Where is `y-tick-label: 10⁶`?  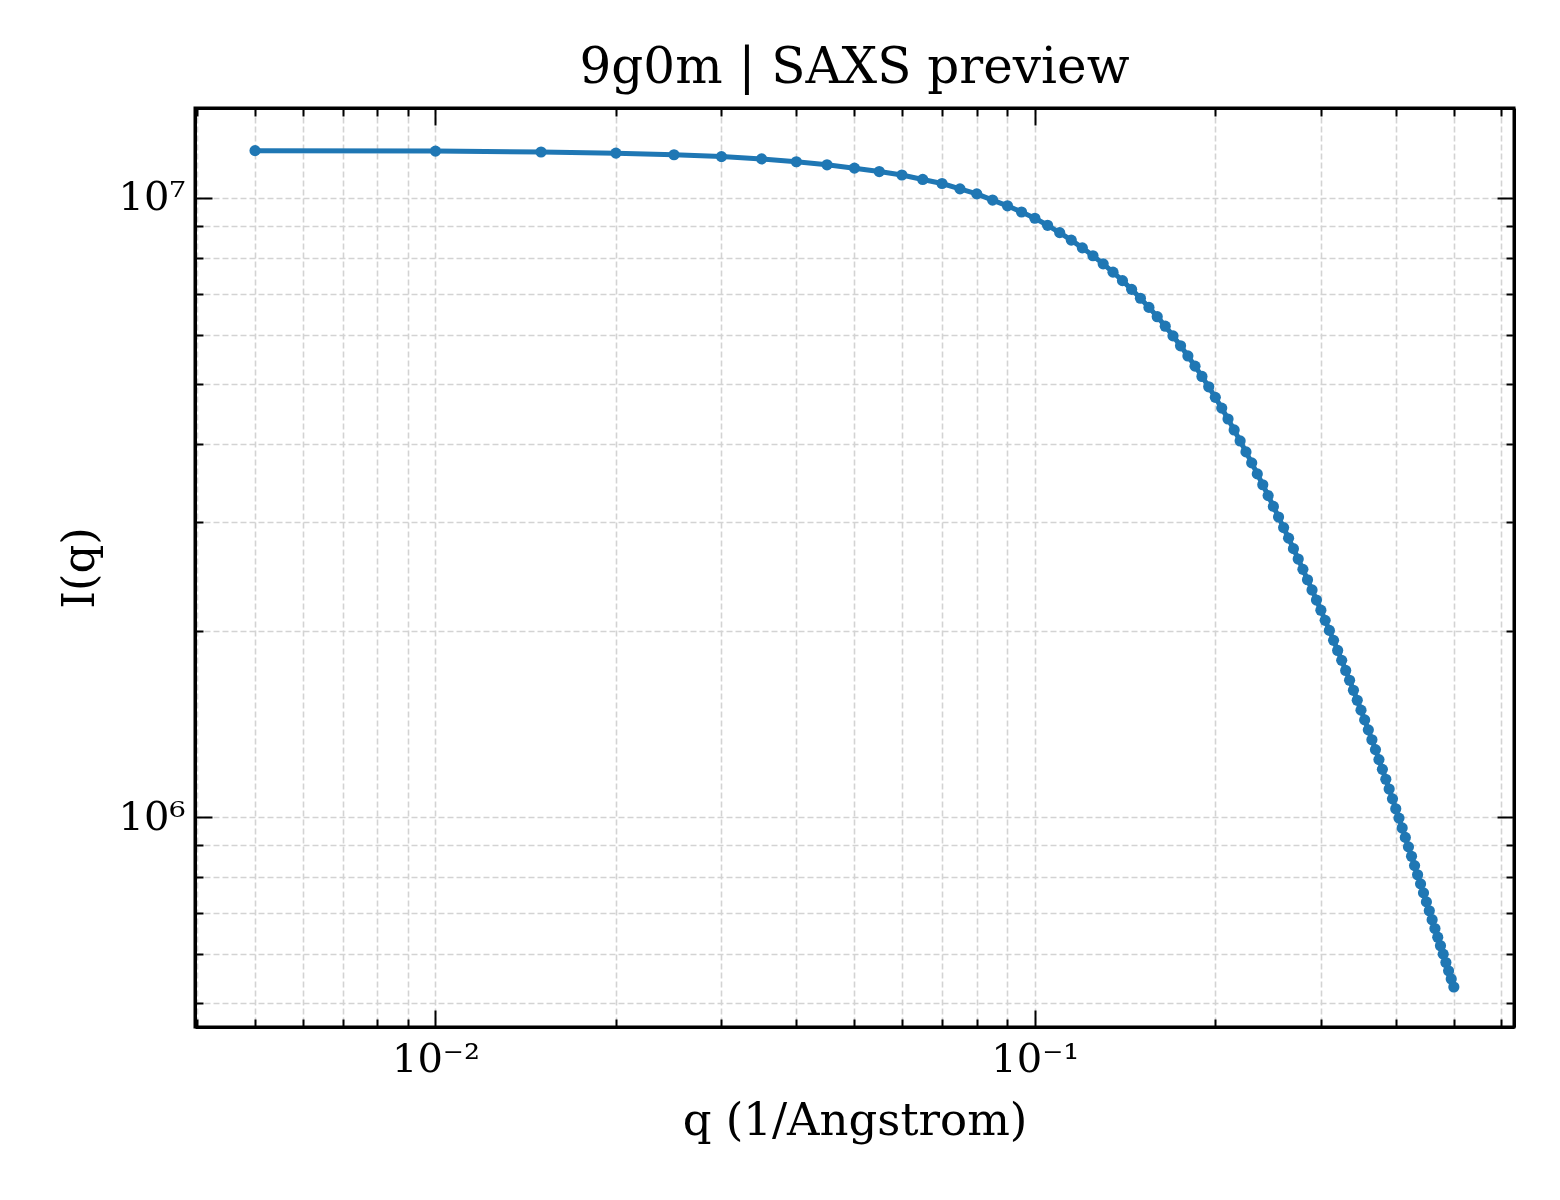
y-tick-label: 10⁶ is located at coordinates (152, 815).